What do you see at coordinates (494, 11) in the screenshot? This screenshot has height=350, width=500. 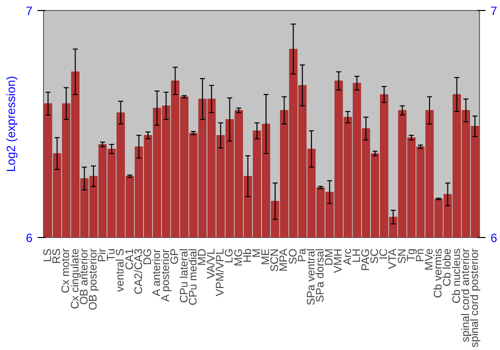 I see `y2-tick-label: 7` at bounding box center [494, 11].